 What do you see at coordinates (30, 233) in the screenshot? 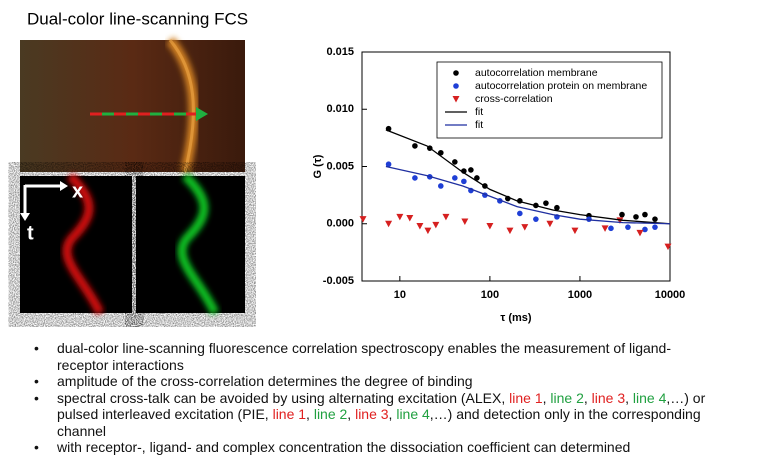
I see `t-label: t` at bounding box center [30, 233].